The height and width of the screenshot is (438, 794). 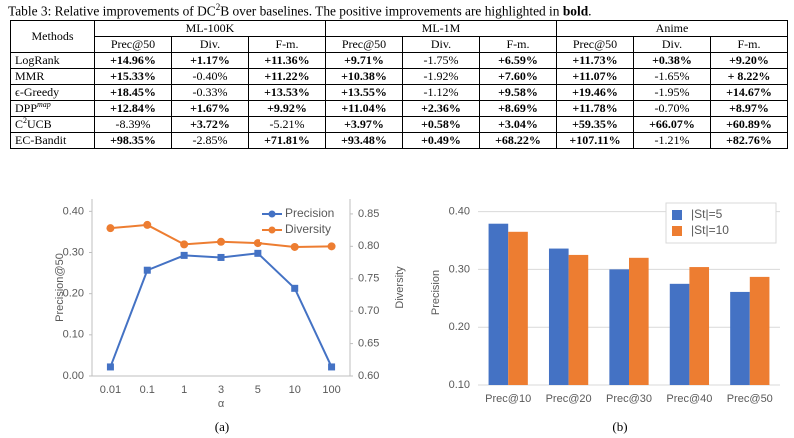 What do you see at coordinates (221, 404) in the screenshot?
I see `x-axis-label: α` at bounding box center [221, 404].